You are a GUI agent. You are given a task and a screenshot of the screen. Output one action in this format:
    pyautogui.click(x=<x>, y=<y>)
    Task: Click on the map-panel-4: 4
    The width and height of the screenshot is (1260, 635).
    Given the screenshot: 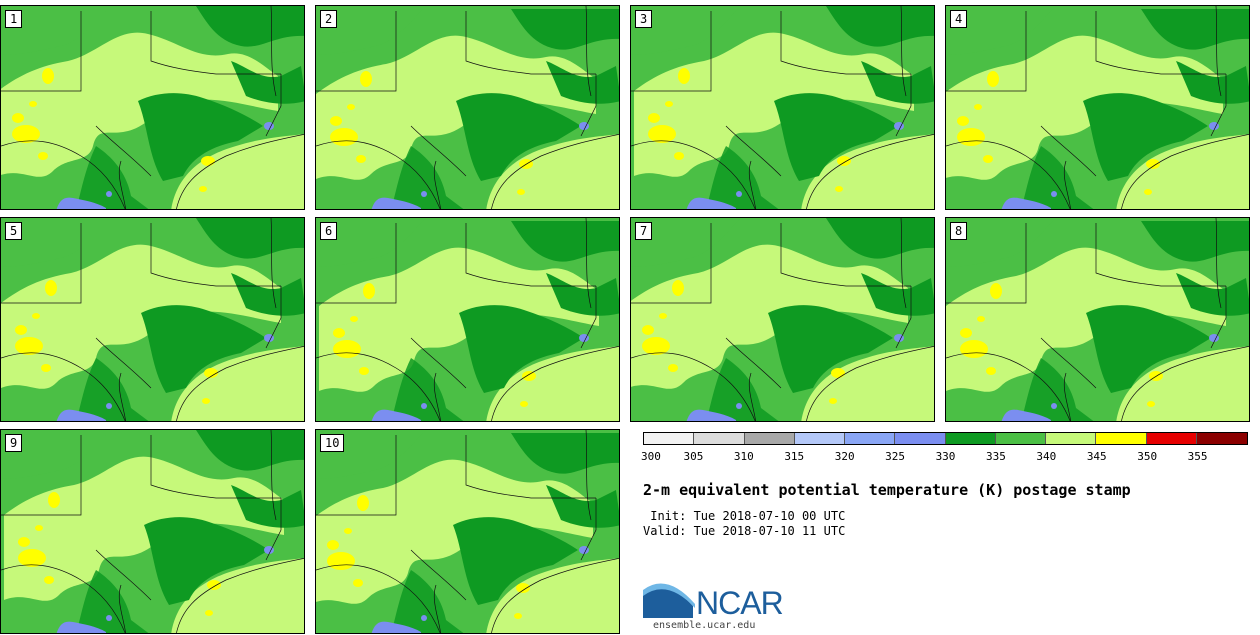 What is the action you would take?
    pyautogui.click(x=1097, y=107)
    